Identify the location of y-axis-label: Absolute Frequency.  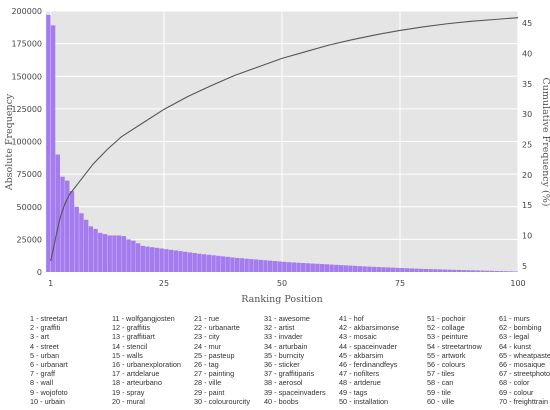
(9, 142).